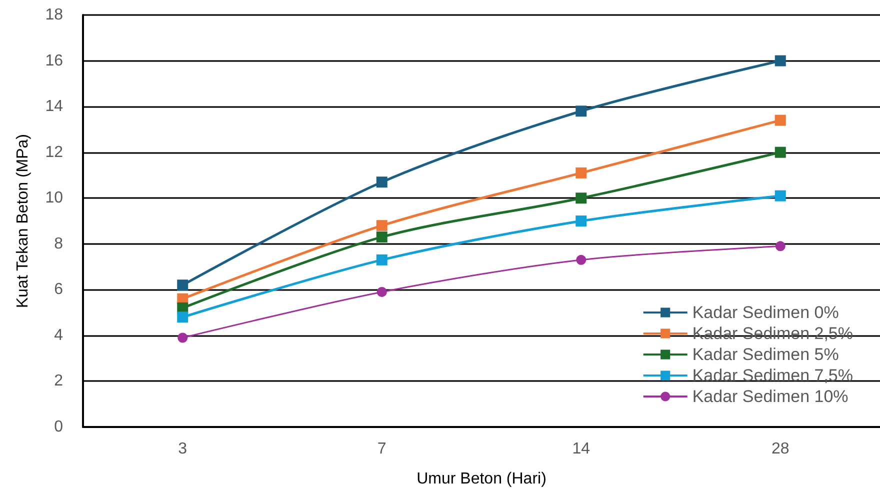 This screenshot has width=880, height=498. What do you see at coordinates (481, 479) in the screenshot?
I see `x-axis-title: Umur Beton (Hari)` at bounding box center [481, 479].